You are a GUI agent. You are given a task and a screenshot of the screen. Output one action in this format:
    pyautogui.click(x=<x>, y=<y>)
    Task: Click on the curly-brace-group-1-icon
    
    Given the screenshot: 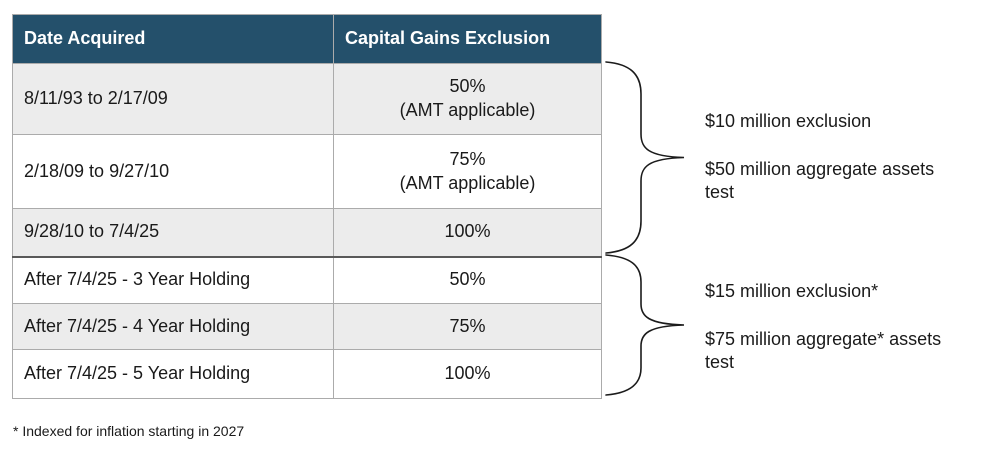 What is the action you would take?
    pyautogui.click(x=645, y=157)
    